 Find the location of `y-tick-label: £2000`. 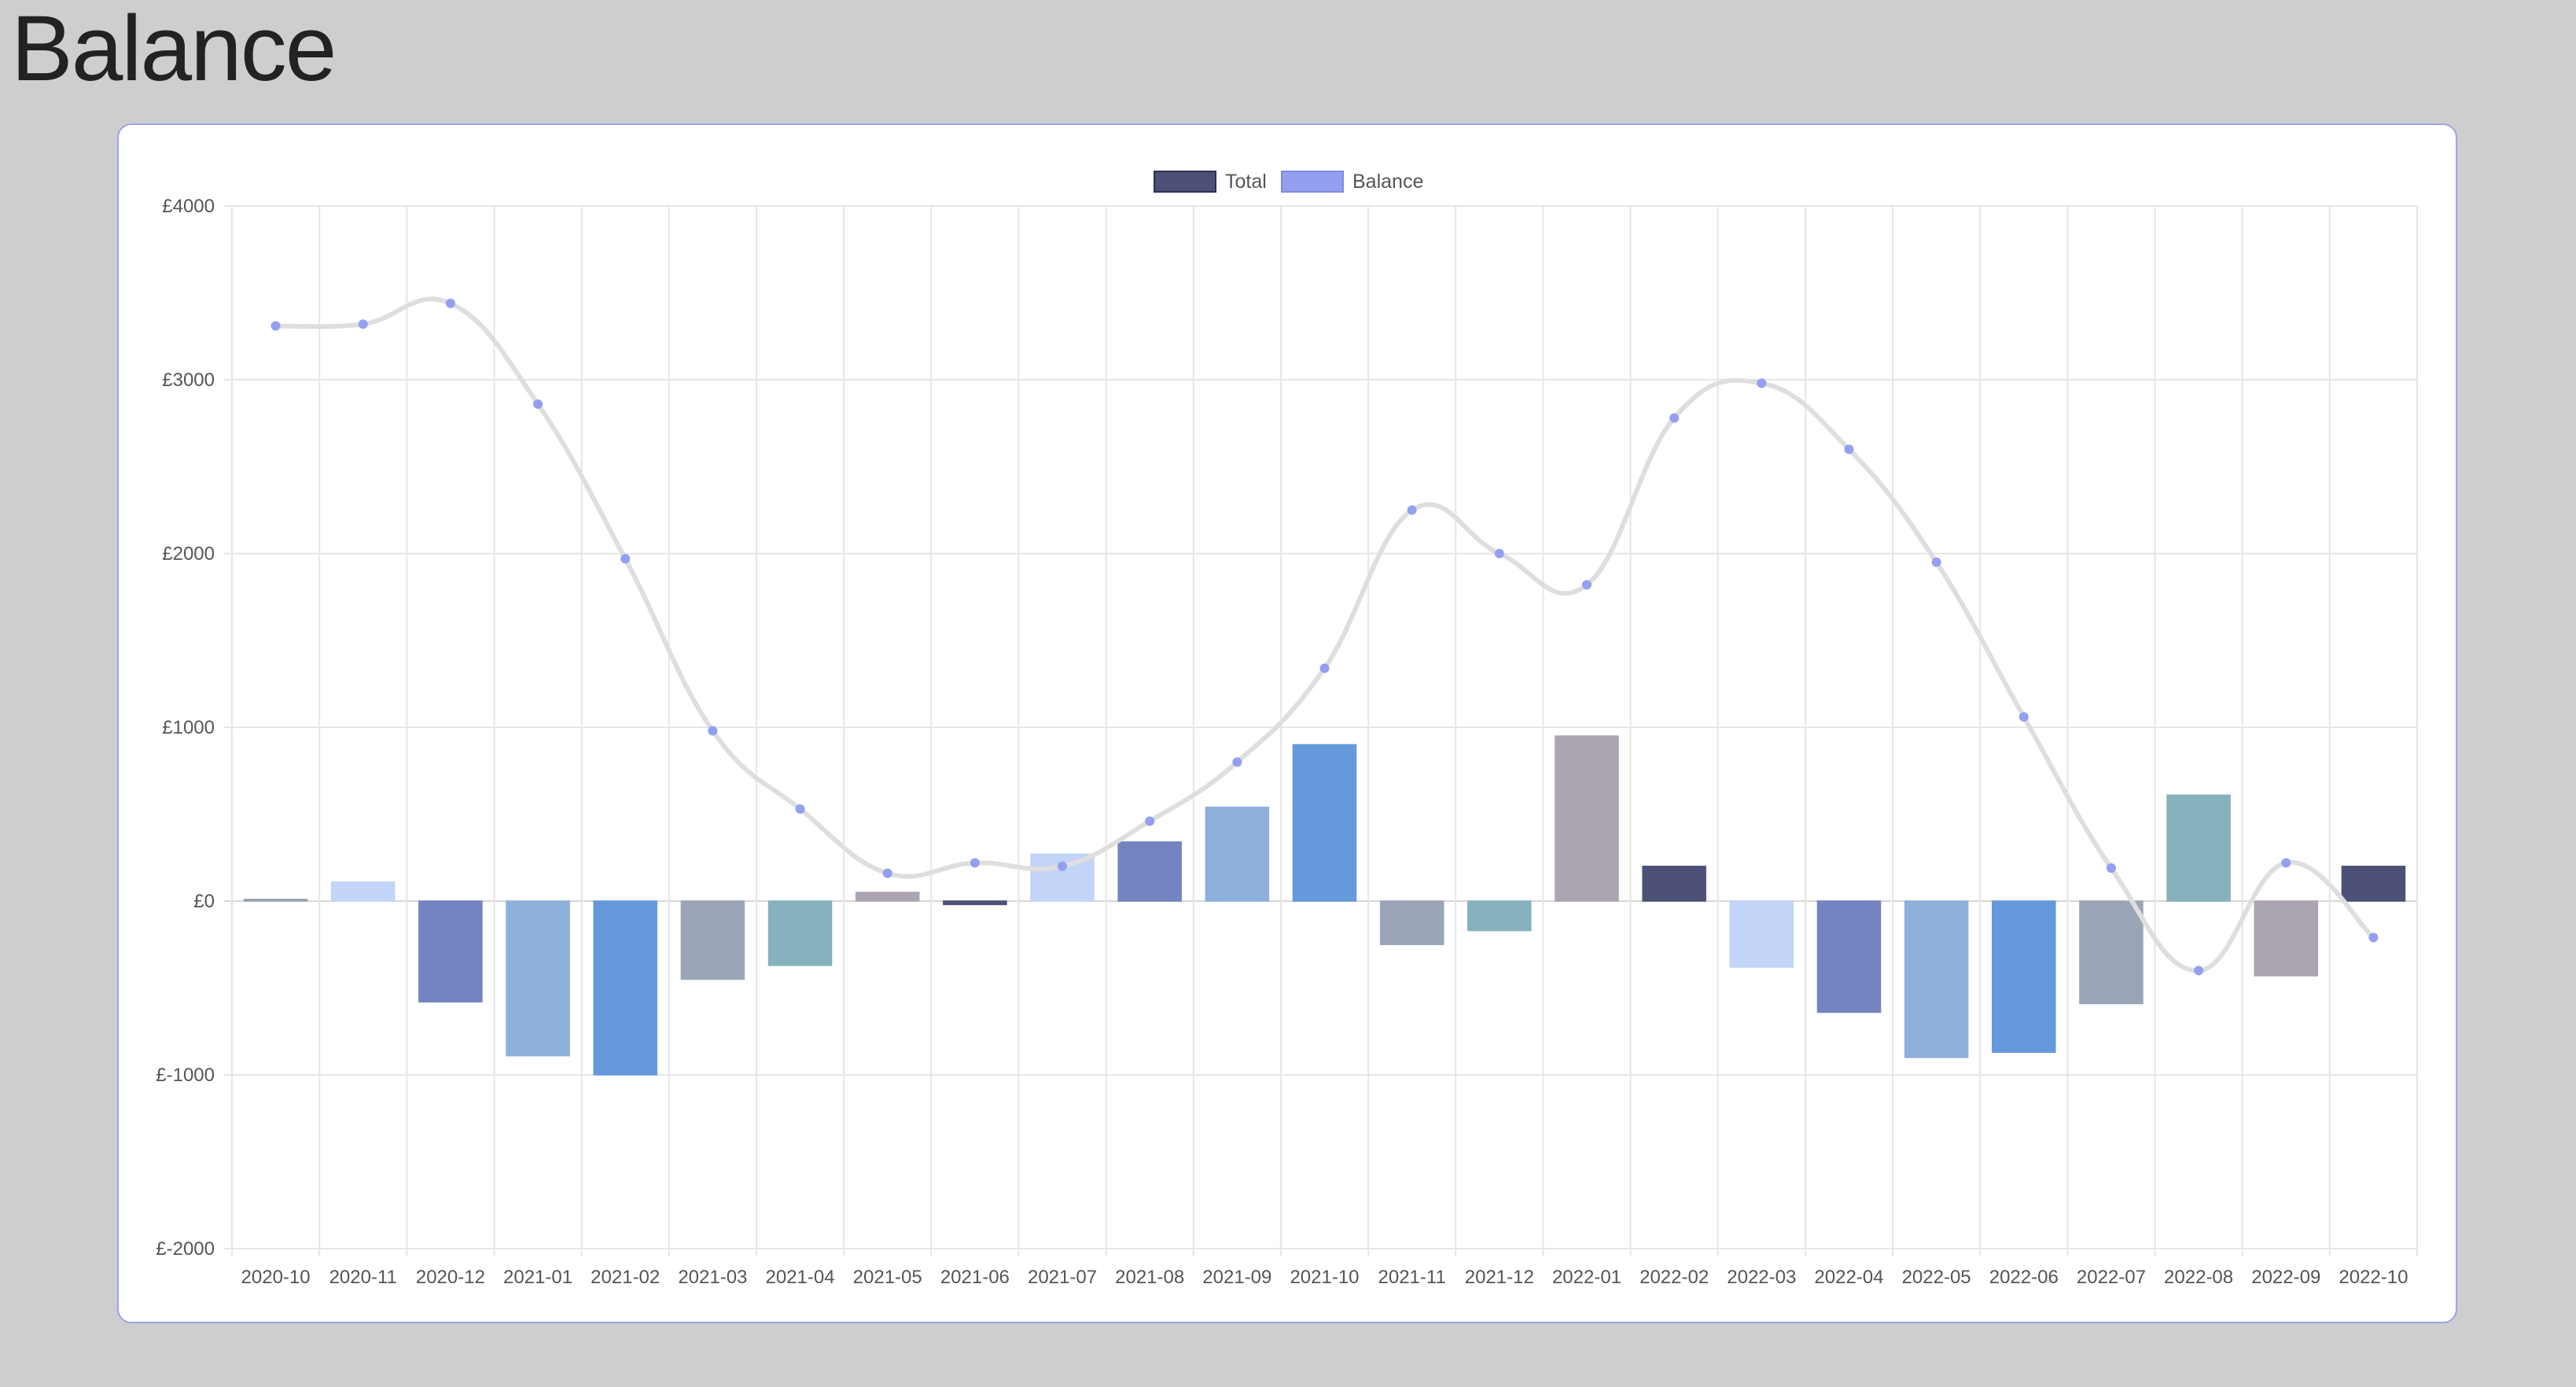

y-tick-label: £2000 is located at coordinates (188, 554).